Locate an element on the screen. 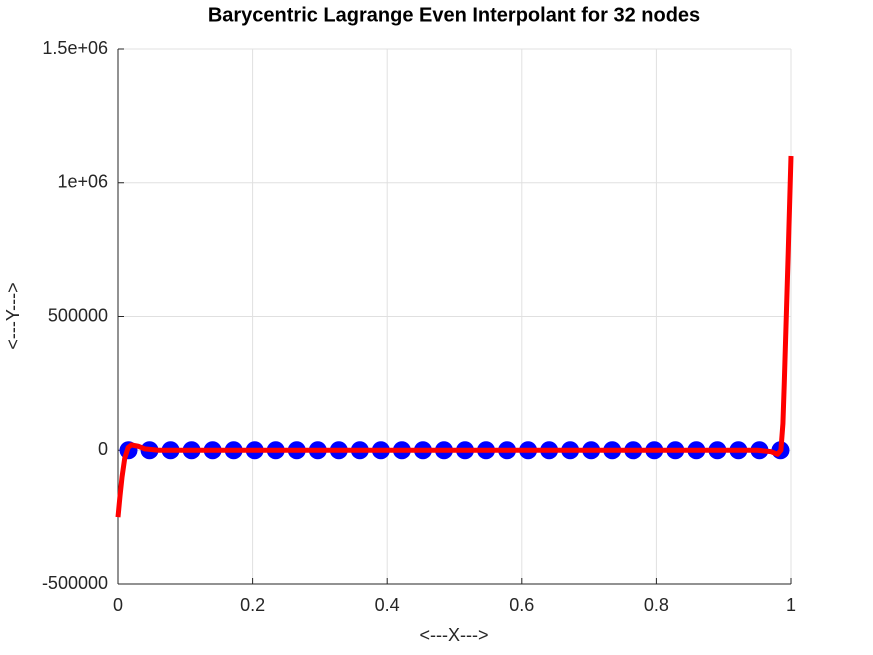  y-tick-label: 500000 is located at coordinates (78, 315).